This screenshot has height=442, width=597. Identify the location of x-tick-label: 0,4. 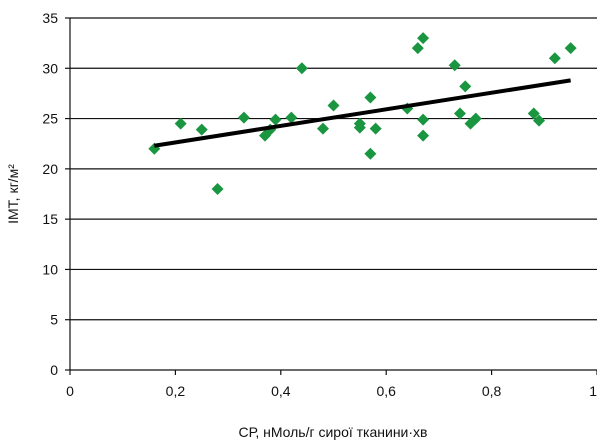
(281, 391).